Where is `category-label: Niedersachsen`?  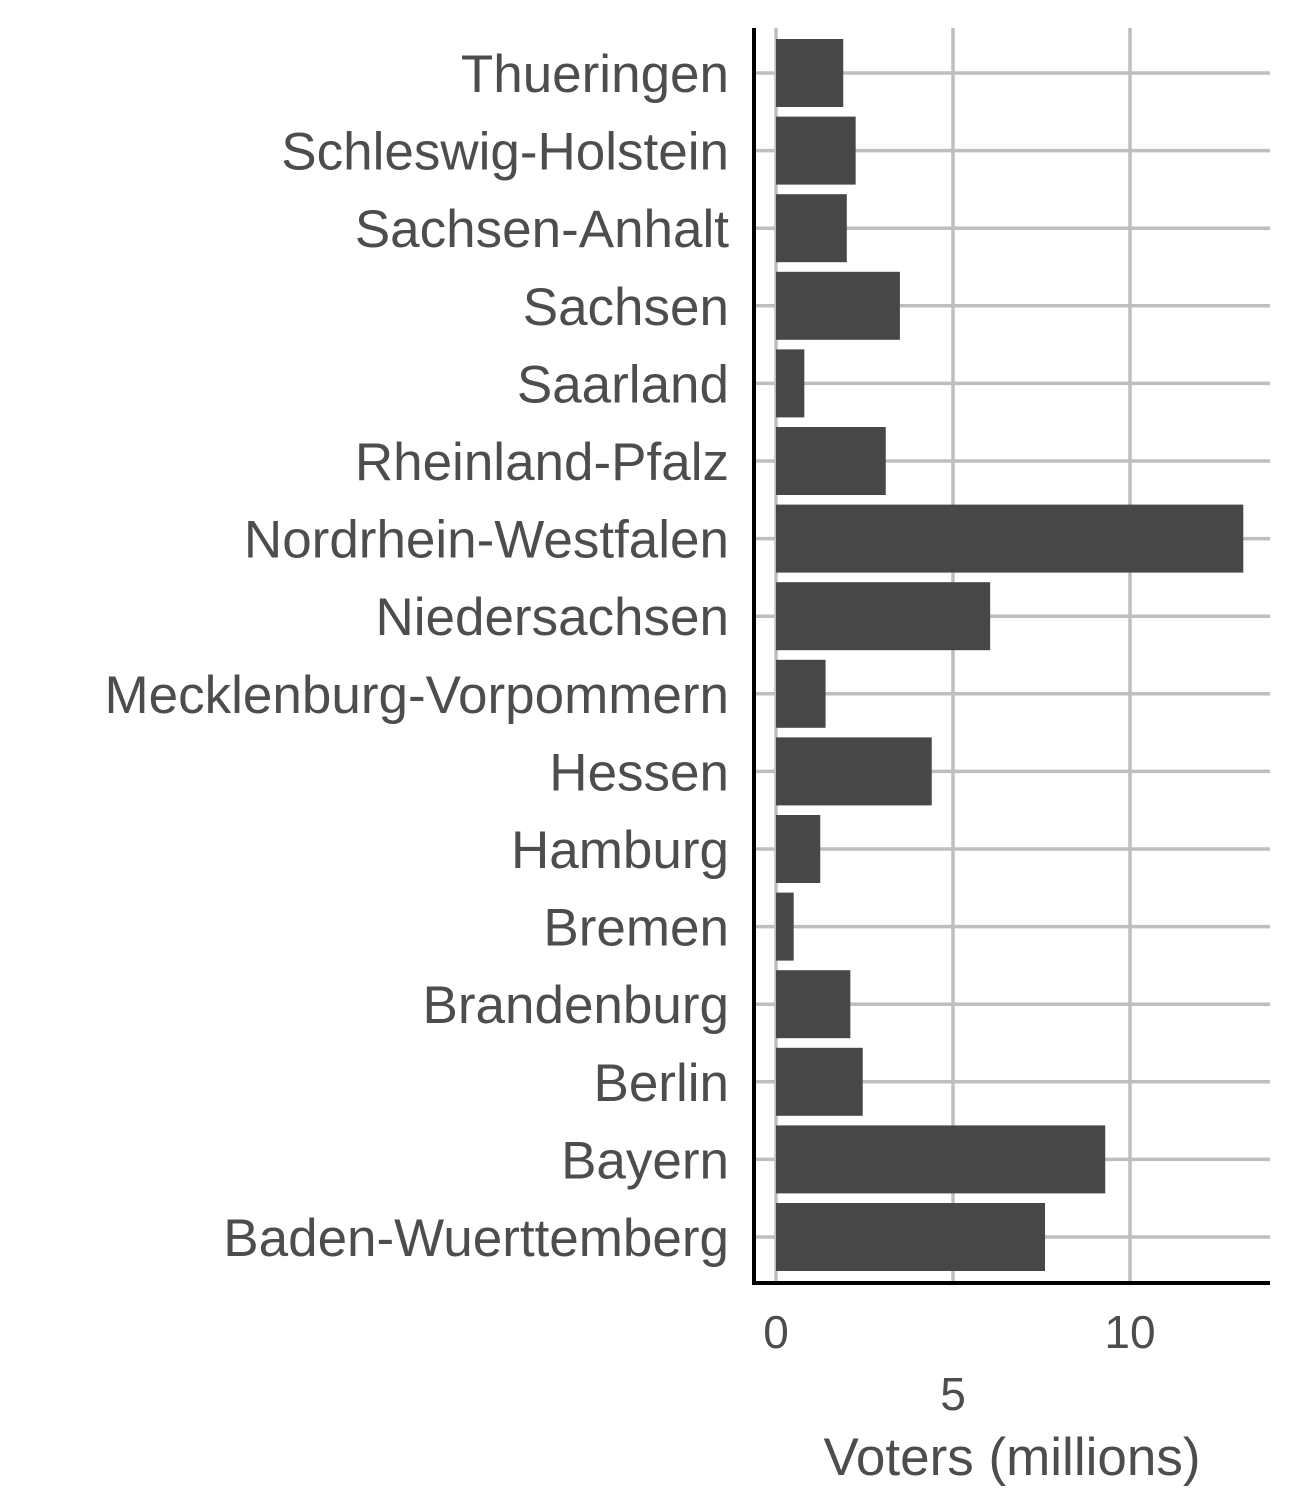 category-label: Niedersachsen is located at coordinates (552, 617).